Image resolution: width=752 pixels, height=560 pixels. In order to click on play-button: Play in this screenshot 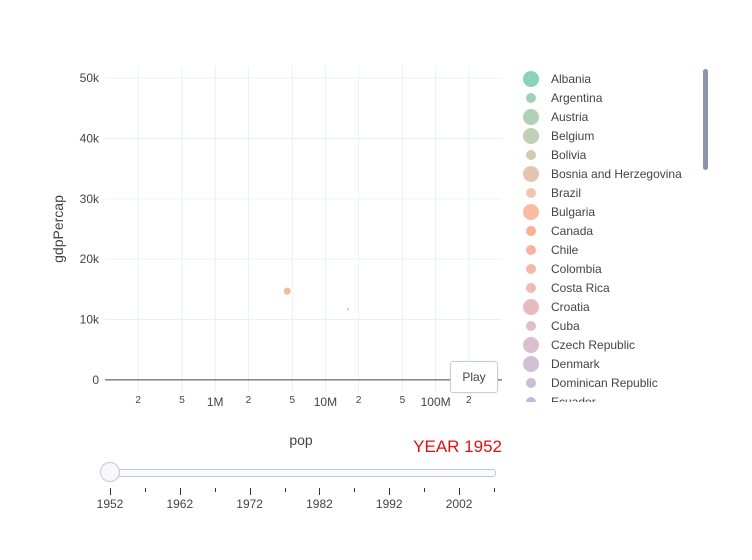, I will do `click(474, 377)`.